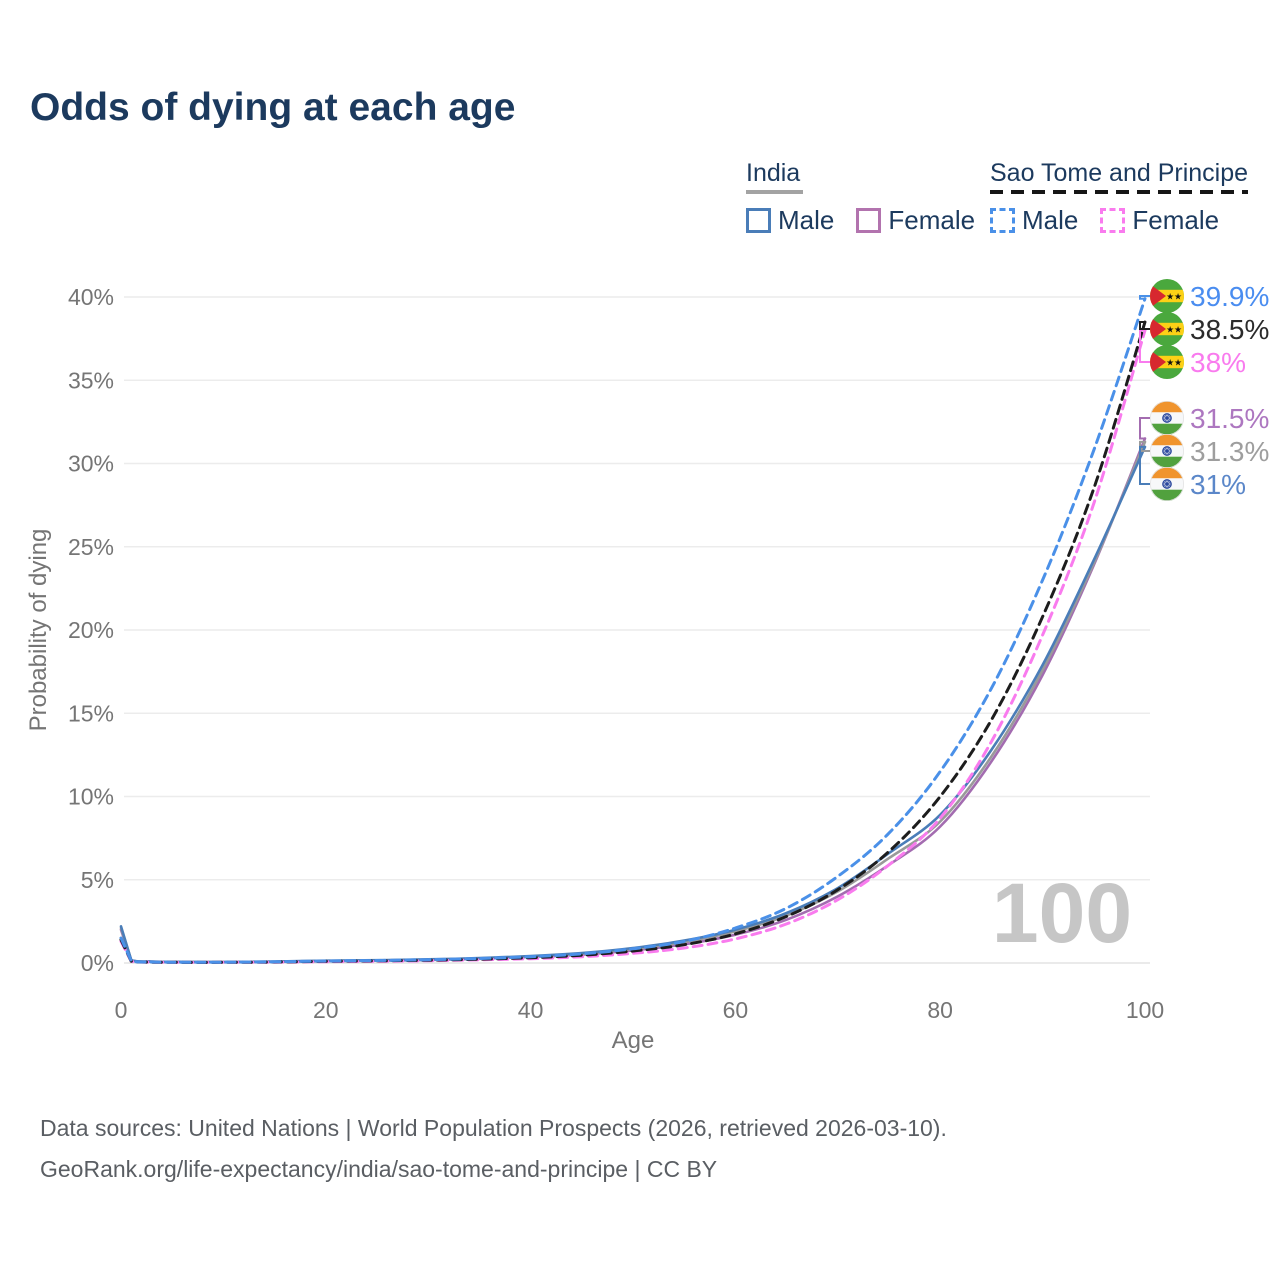 This screenshot has height=1280, width=1280. What do you see at coordinates (1144, 346) in the screenshot?
I see `label-connector-stp-female` at bounding box center [1144, 346].